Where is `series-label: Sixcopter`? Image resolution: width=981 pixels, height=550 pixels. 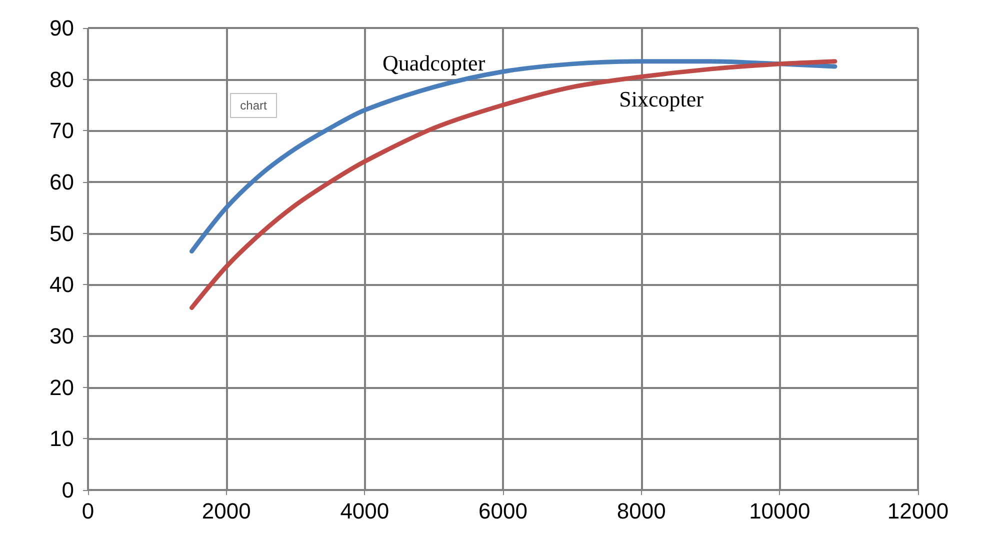 series-label: Sixcopter is located at coordinates (661, 99).